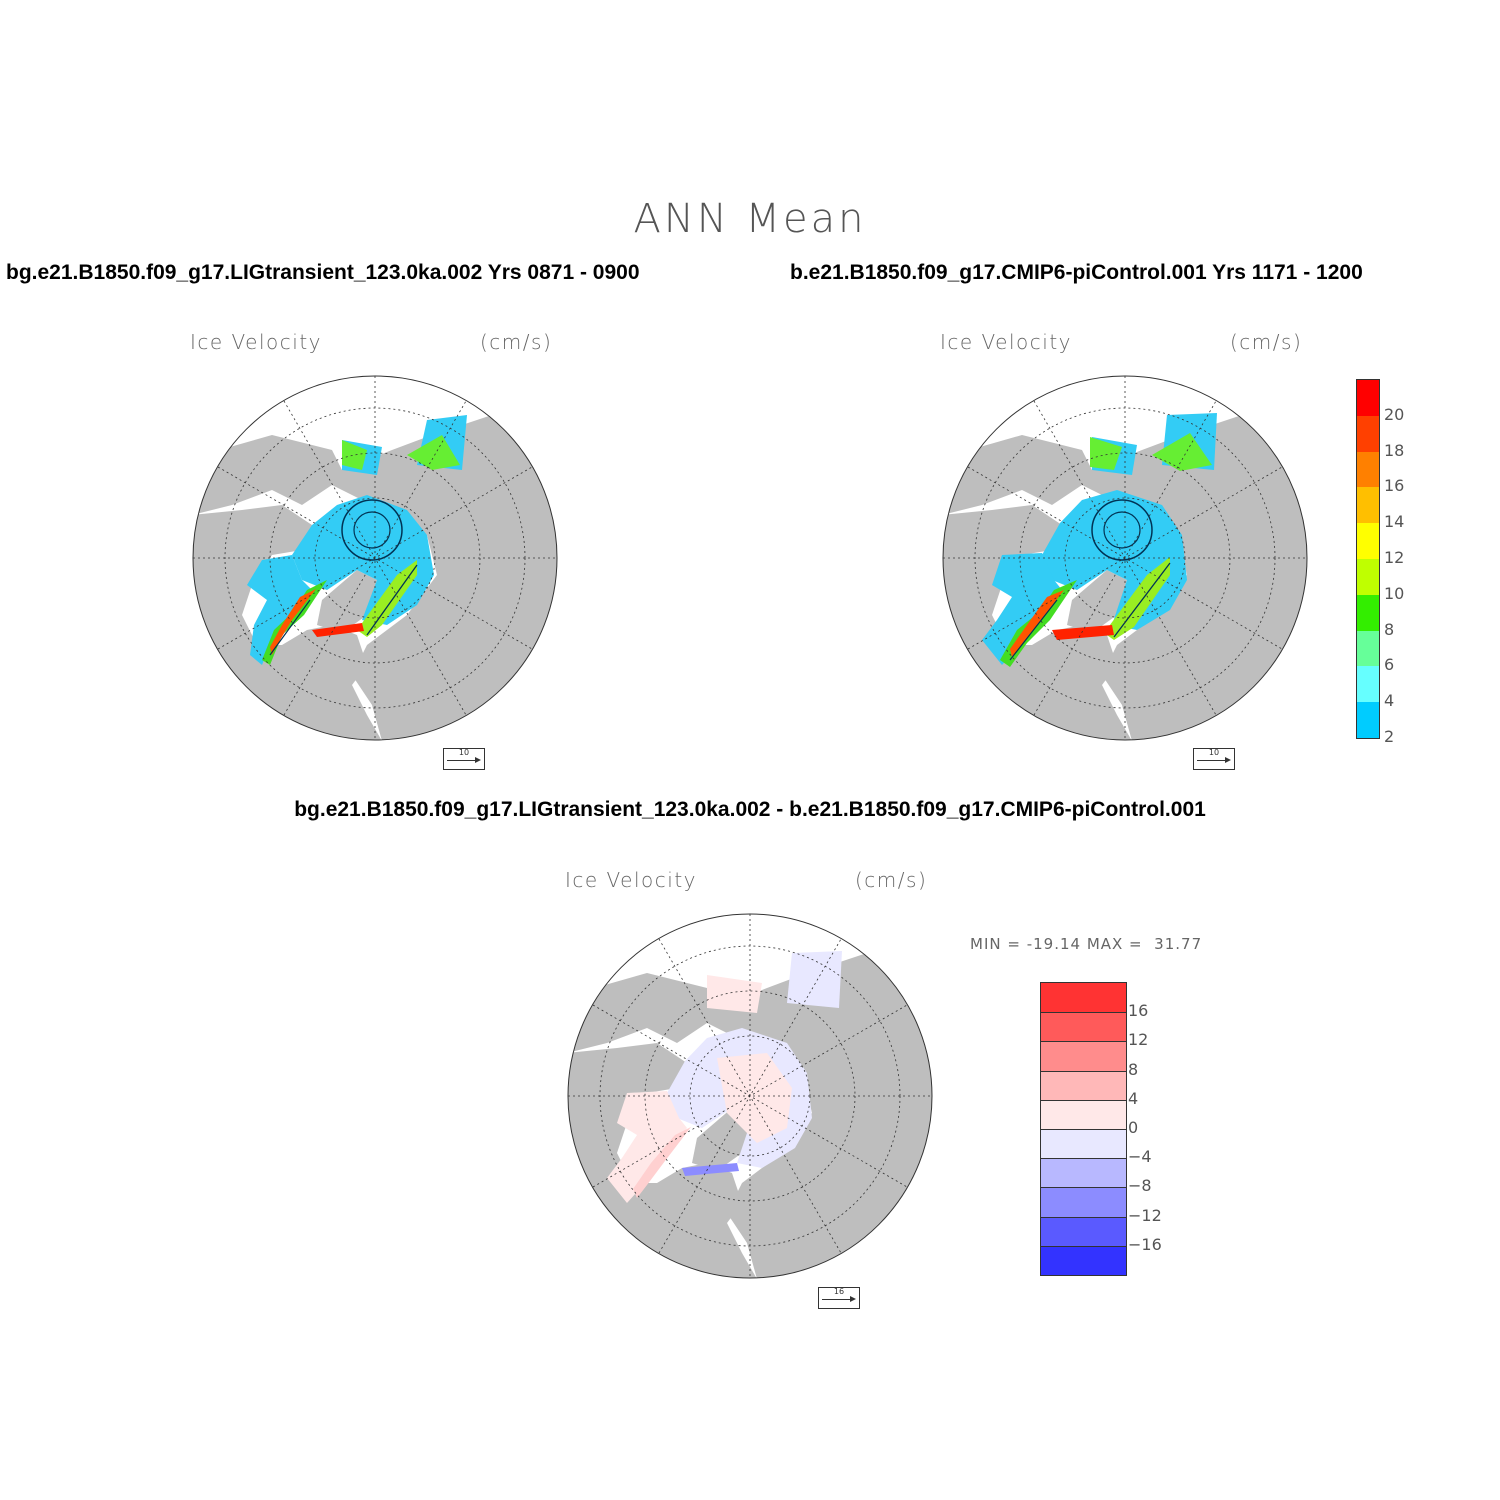  I want to click on absolute-colorbar-tick-label: 4, so click(1389, 701).